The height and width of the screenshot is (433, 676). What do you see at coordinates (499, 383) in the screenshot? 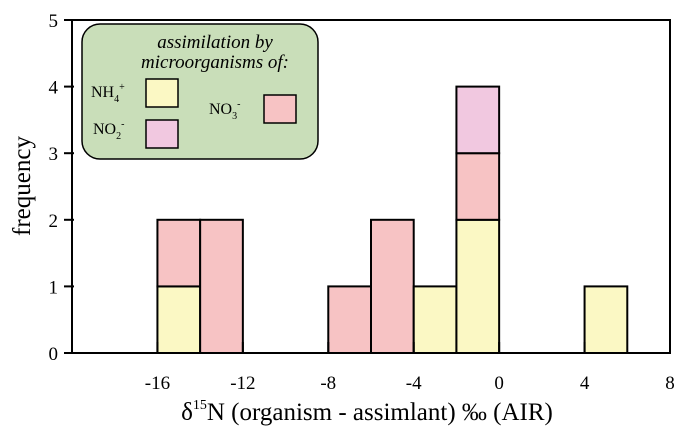
I see `x-tick-label: 0` at bounding box center [499, 383].